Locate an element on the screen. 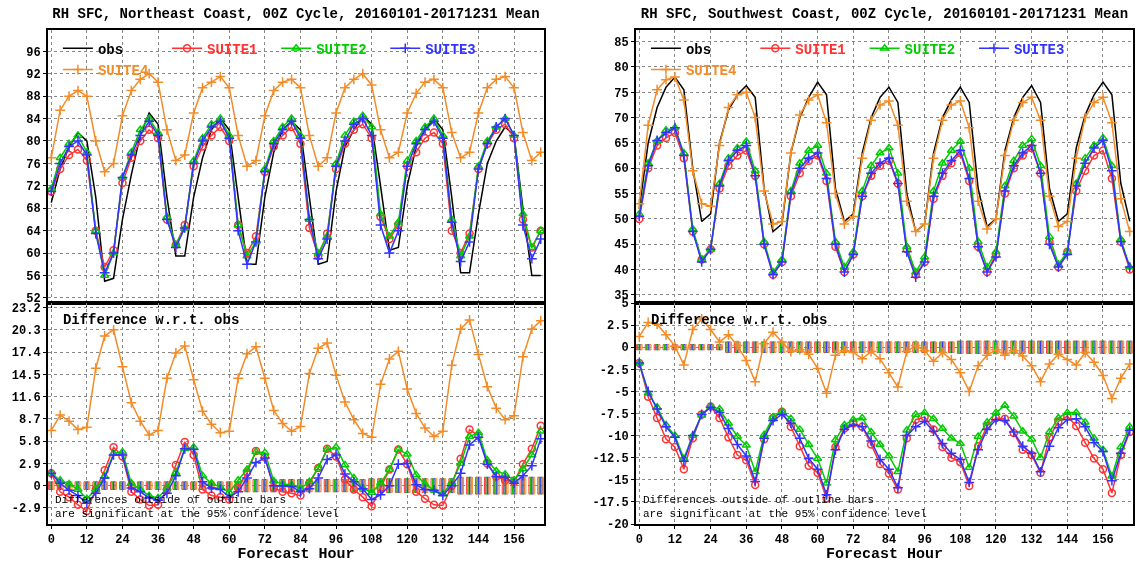  y-tick-label: 45 is located at coordinates (621, 245).